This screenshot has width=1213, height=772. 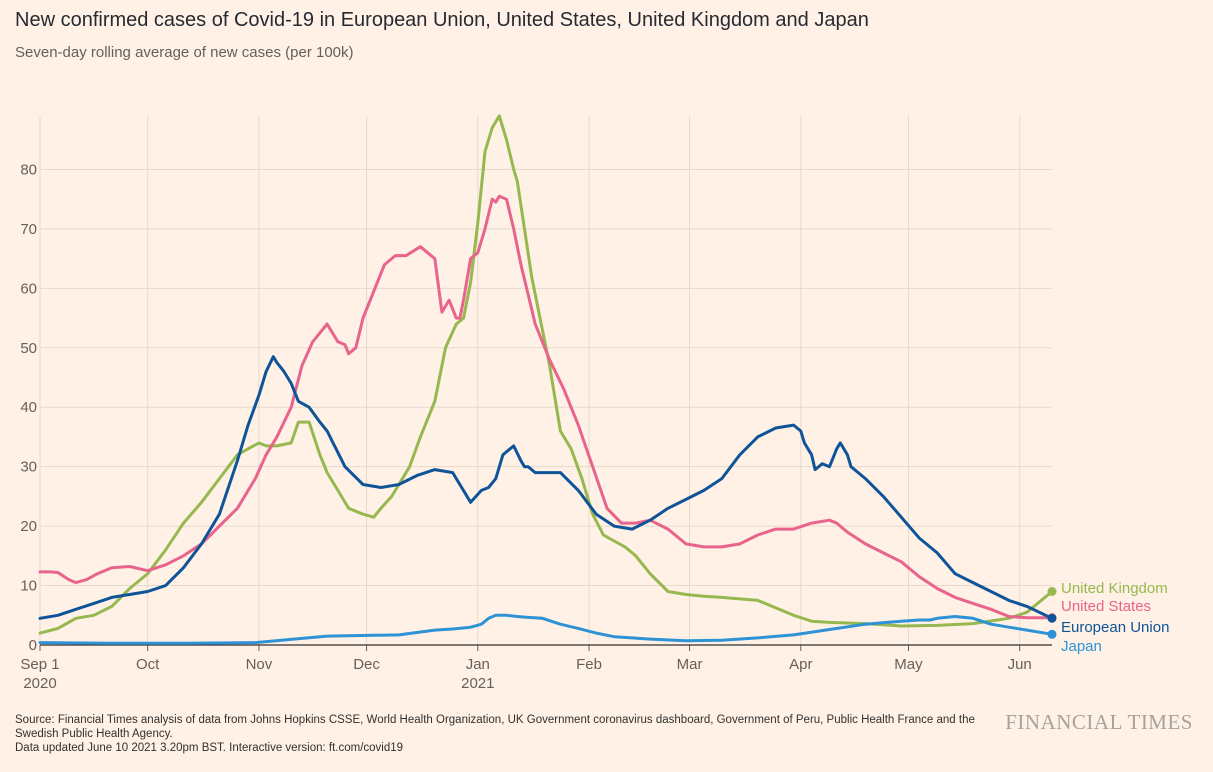 I want to click on x-axis: Sep 1 2020 Oct Nov Dec Jan 2021 Feb Mar Apr May Jun, so click(x=536, y=668).